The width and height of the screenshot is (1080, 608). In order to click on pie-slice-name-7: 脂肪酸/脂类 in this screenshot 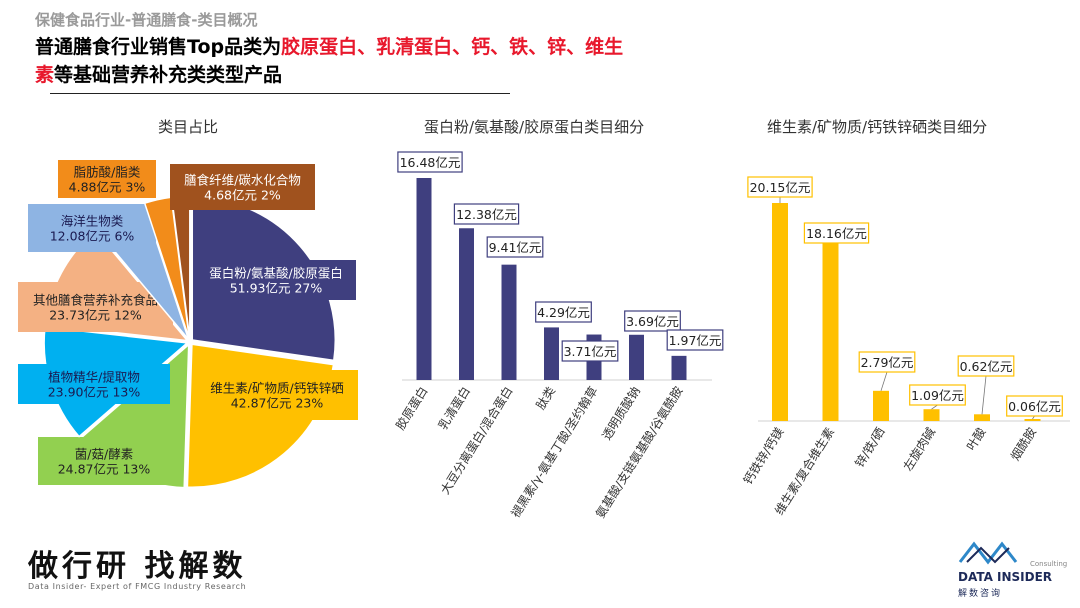, I will do `click(107, 172)`.